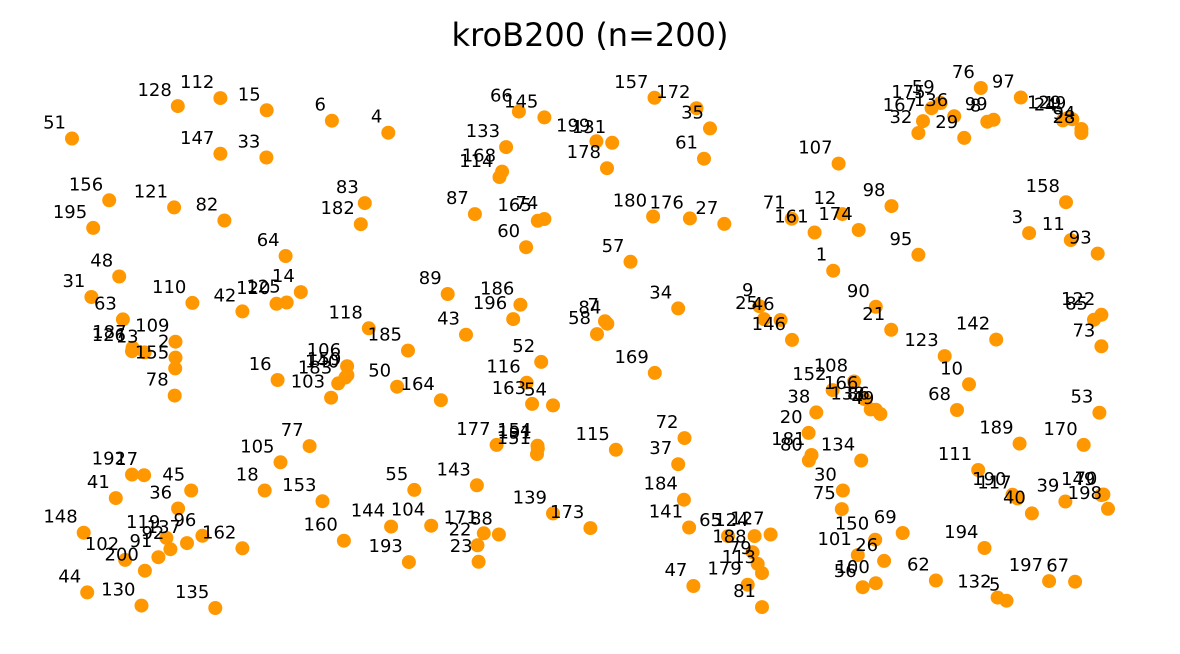 This screenshot has height=654, width=1180. Describe the element at coordinates (900, 239) in the screenshot. I see `point-label-95: 95` at that location.